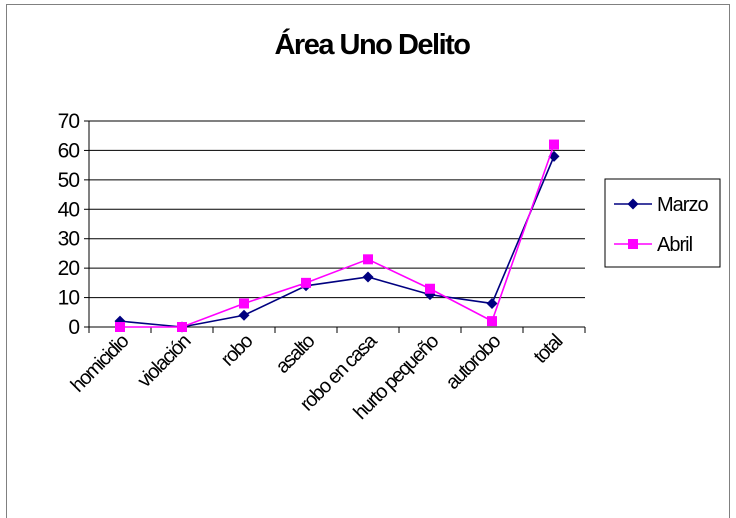 This screenshot has width=736, height=518. What do you see at coordinates (654, 245) in the screenshot?
I see `legend-item-abril: Abril` at bounding box center [654, 245].